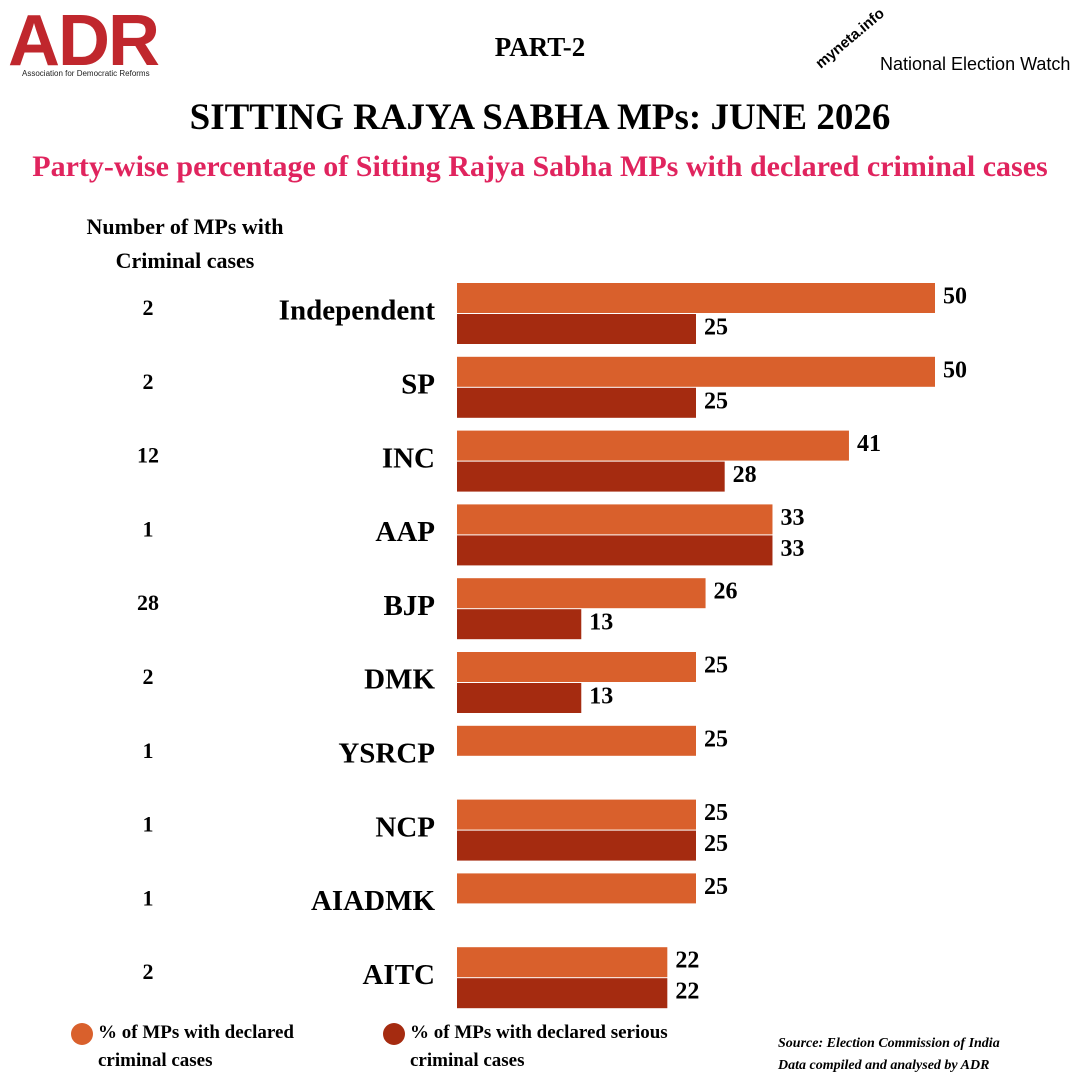 This screenshot has width=1080, height=1080. I want to click on source-line: Data compiled and analysed by ADR, so click(884, 1065).